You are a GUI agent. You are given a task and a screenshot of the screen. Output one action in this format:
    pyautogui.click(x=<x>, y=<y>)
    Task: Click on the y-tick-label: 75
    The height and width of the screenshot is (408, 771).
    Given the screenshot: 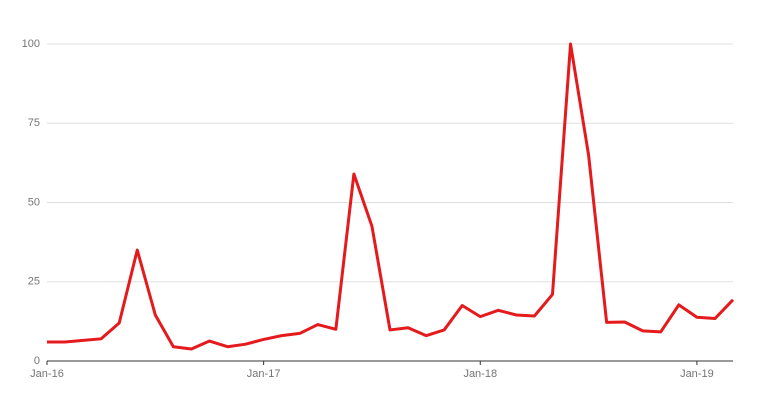 What is the action you would take?
    pyautogui.click(x=34, y=123)
    